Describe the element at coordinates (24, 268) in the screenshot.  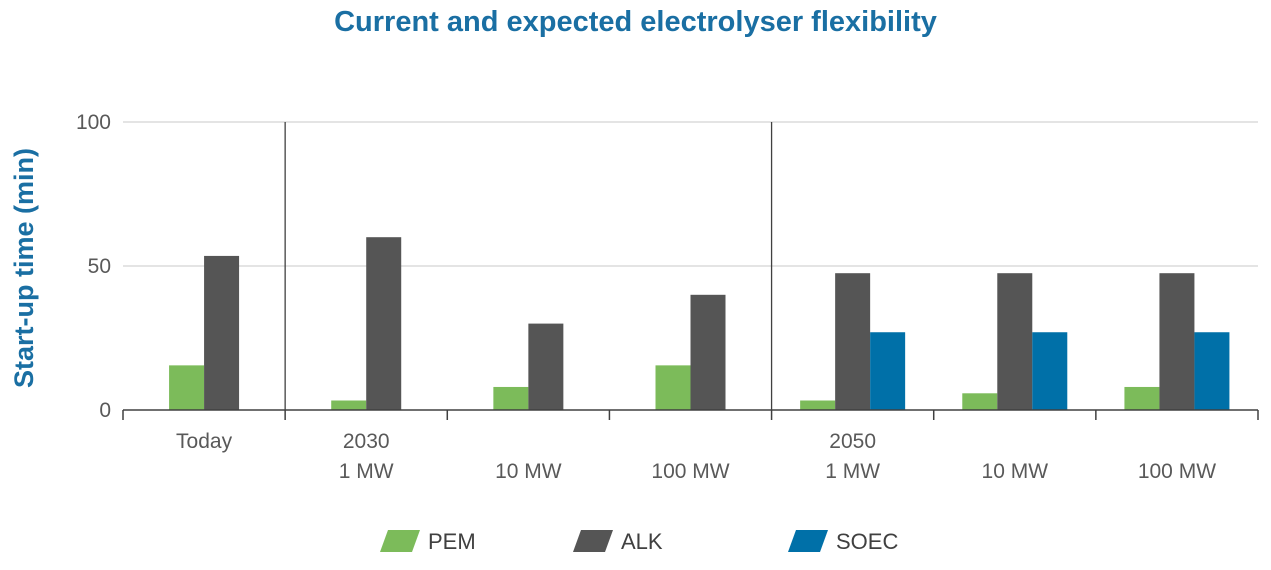
I see `y-axis-label: Start-up time (min)` at that location.